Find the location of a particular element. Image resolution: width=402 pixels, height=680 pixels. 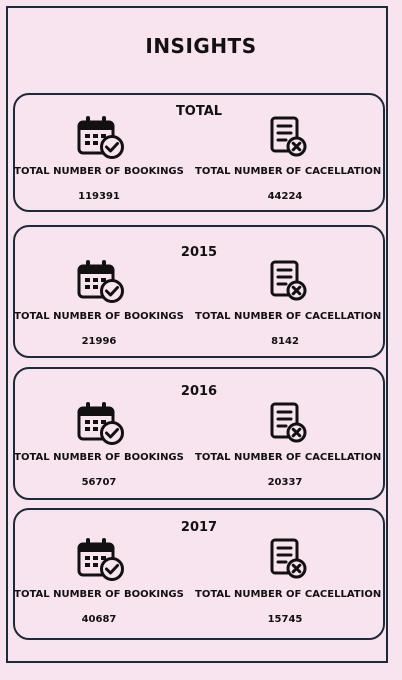

bookings-value: 119391 is located at coordinates (99, 196).